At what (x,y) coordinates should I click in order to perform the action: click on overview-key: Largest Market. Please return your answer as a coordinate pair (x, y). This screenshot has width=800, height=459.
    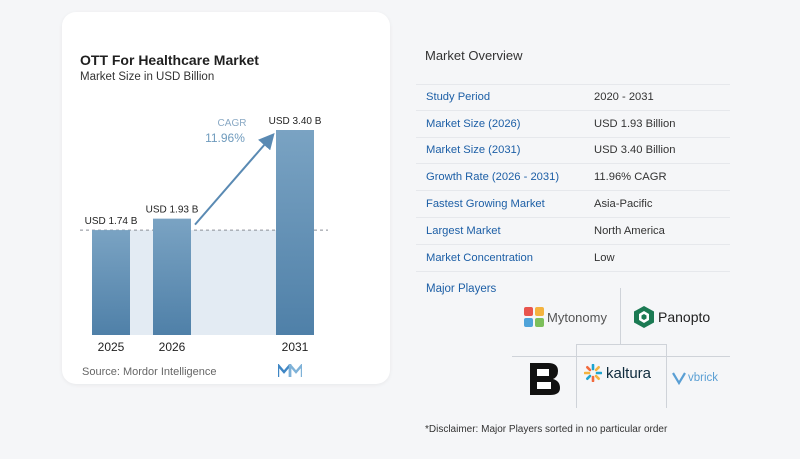
    Looking at the image, I should click on (463, 230).